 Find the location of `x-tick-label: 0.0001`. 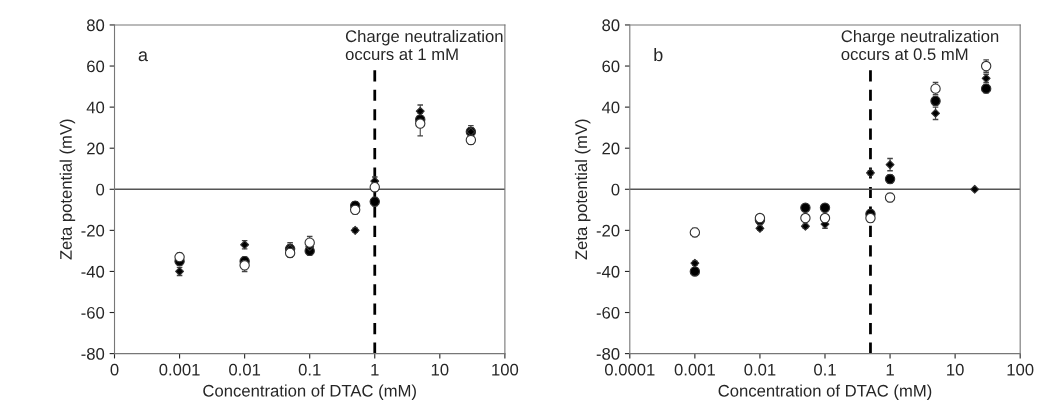

x-tick-label: 0.0001 is located at coordinates (629, 369).